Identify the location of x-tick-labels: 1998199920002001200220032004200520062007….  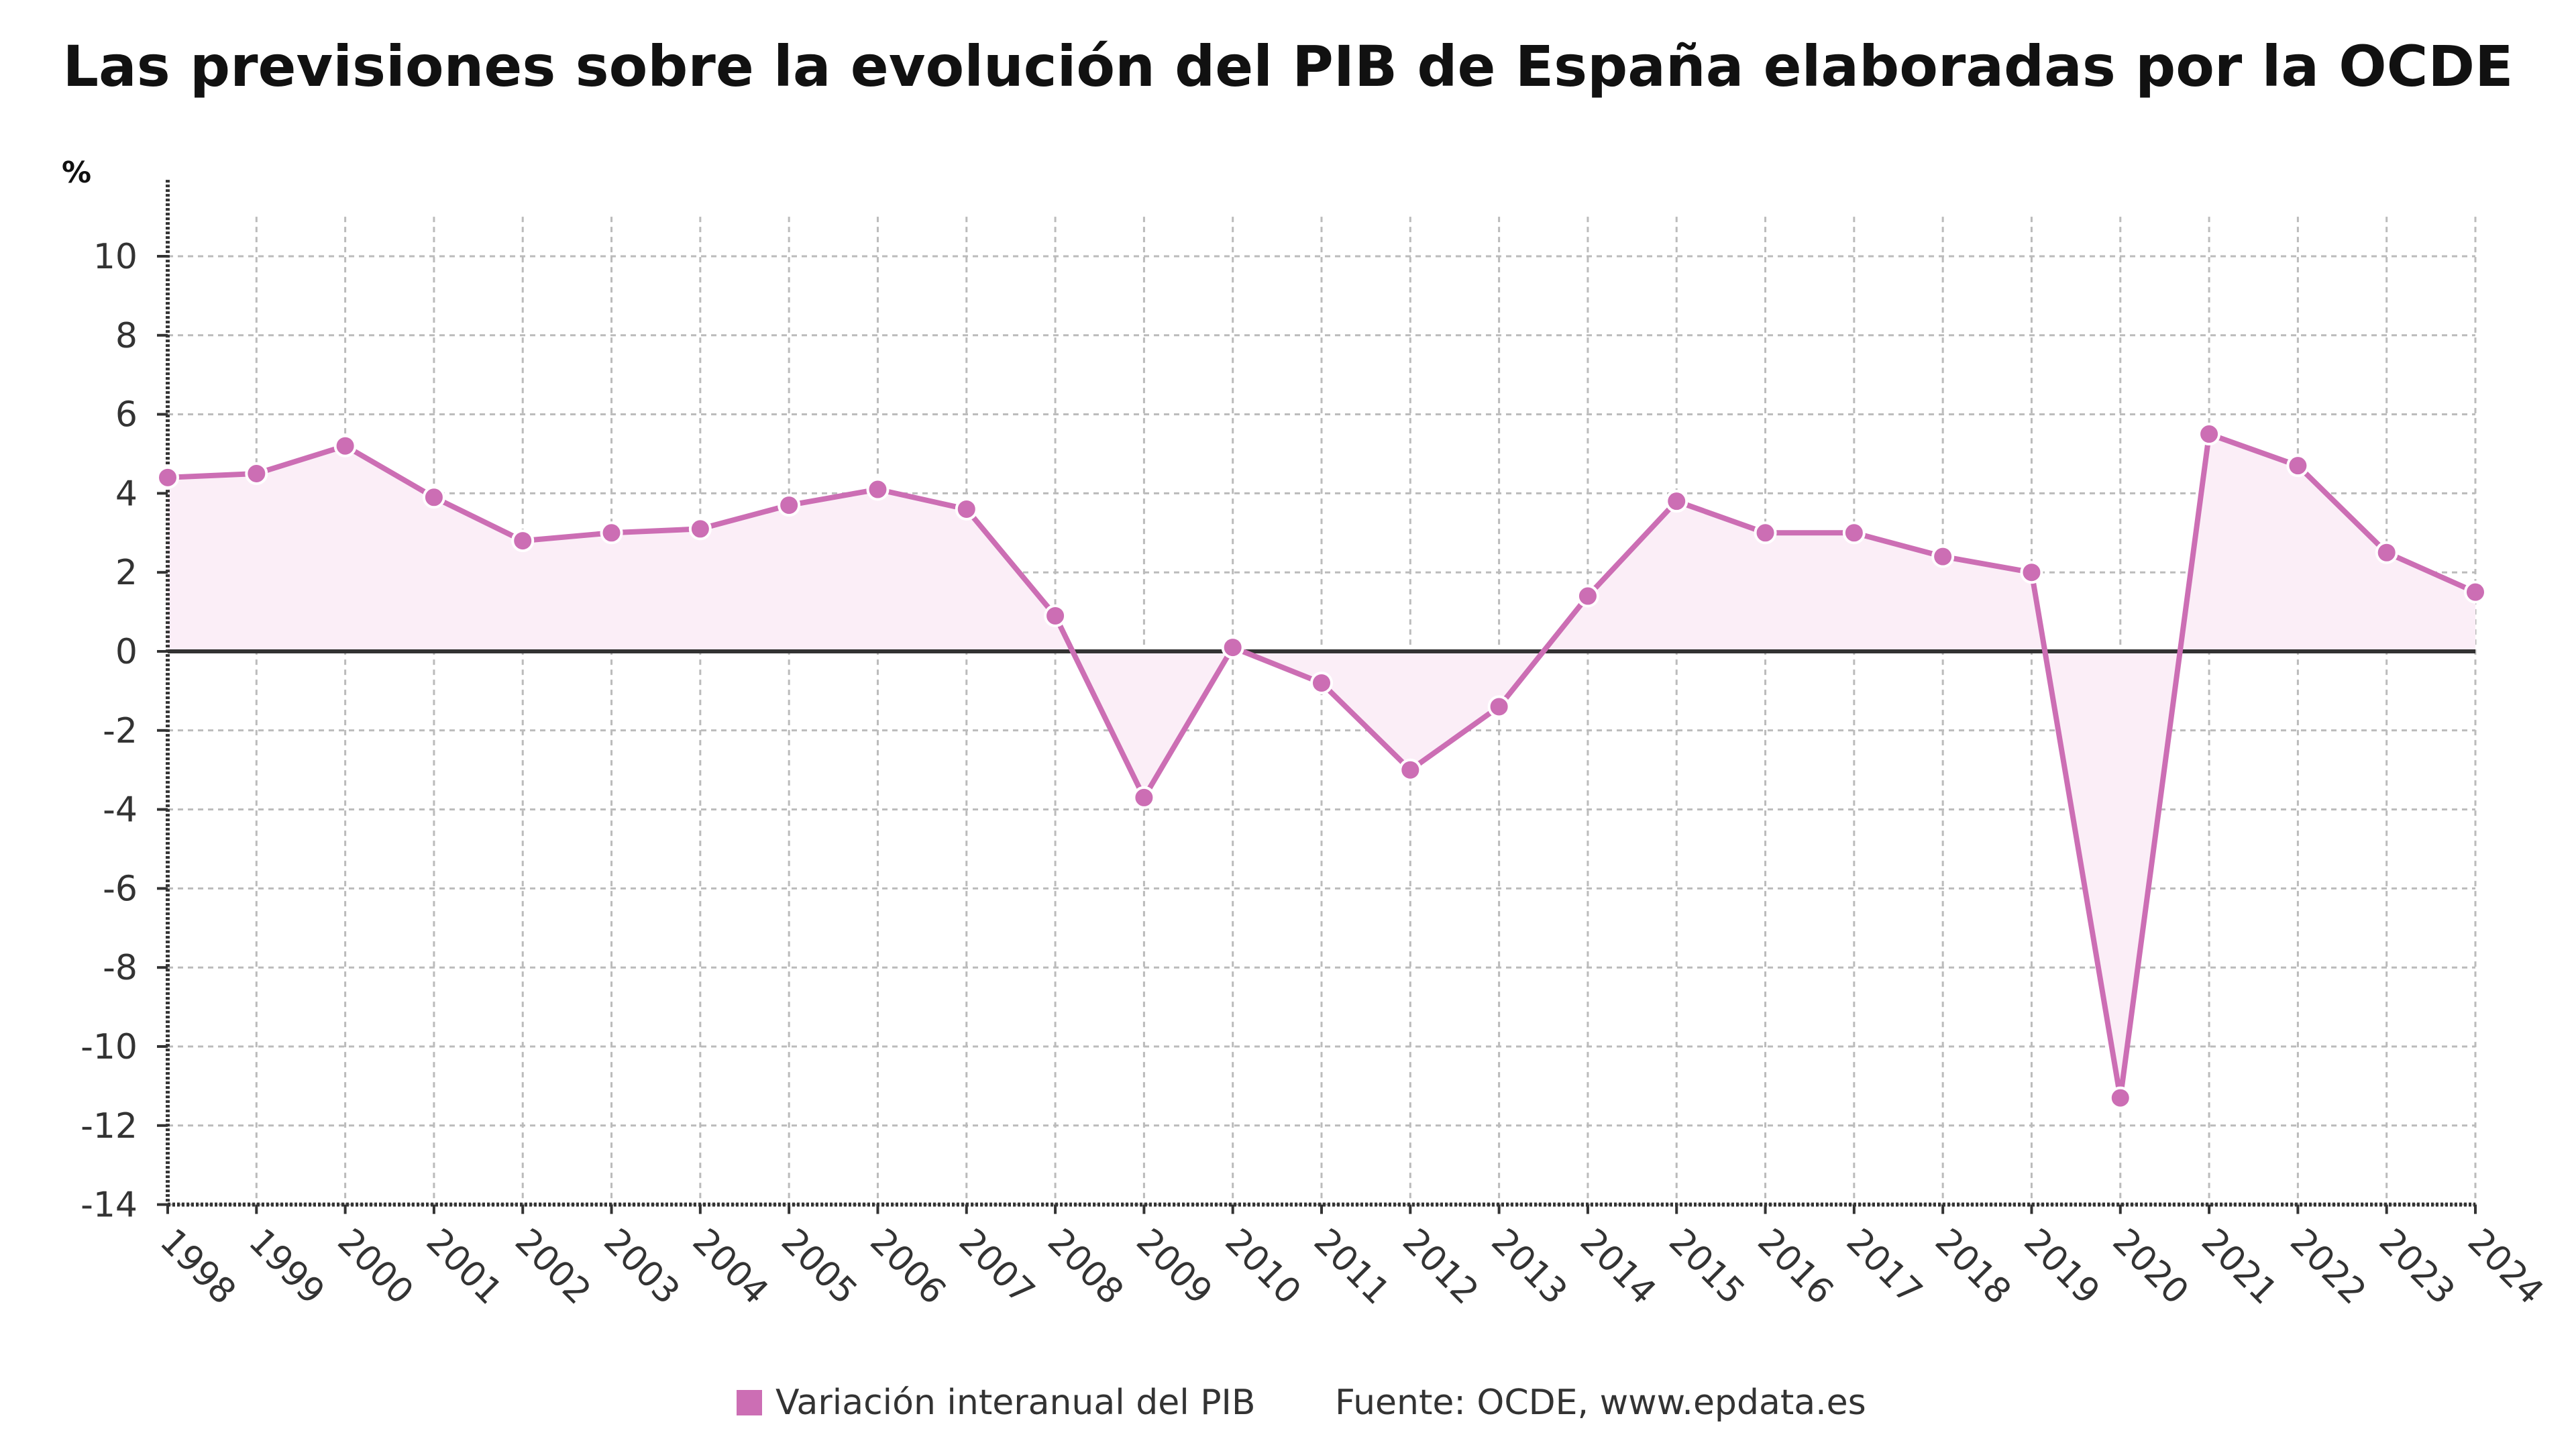
(1351, 1266).